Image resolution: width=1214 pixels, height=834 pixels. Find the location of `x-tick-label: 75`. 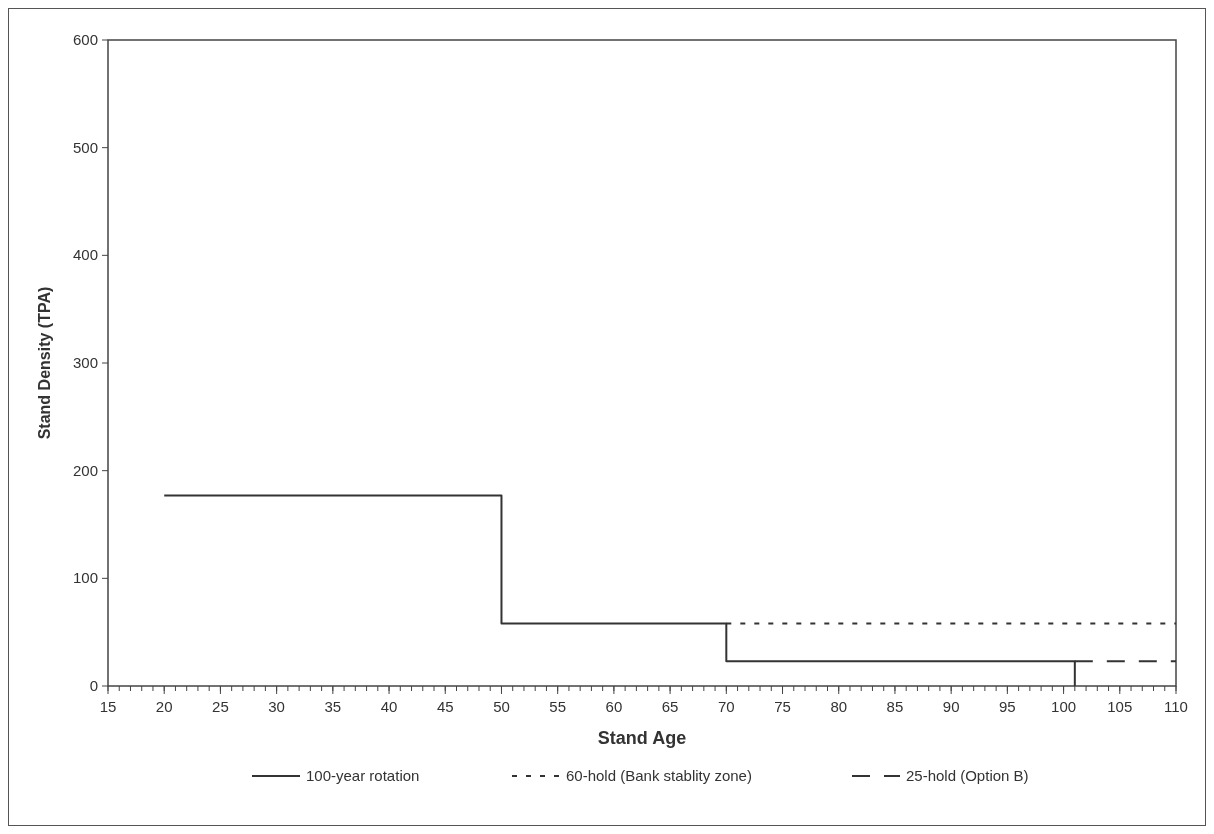

x-tick-label: 75 is located at coordinates (782, 706).